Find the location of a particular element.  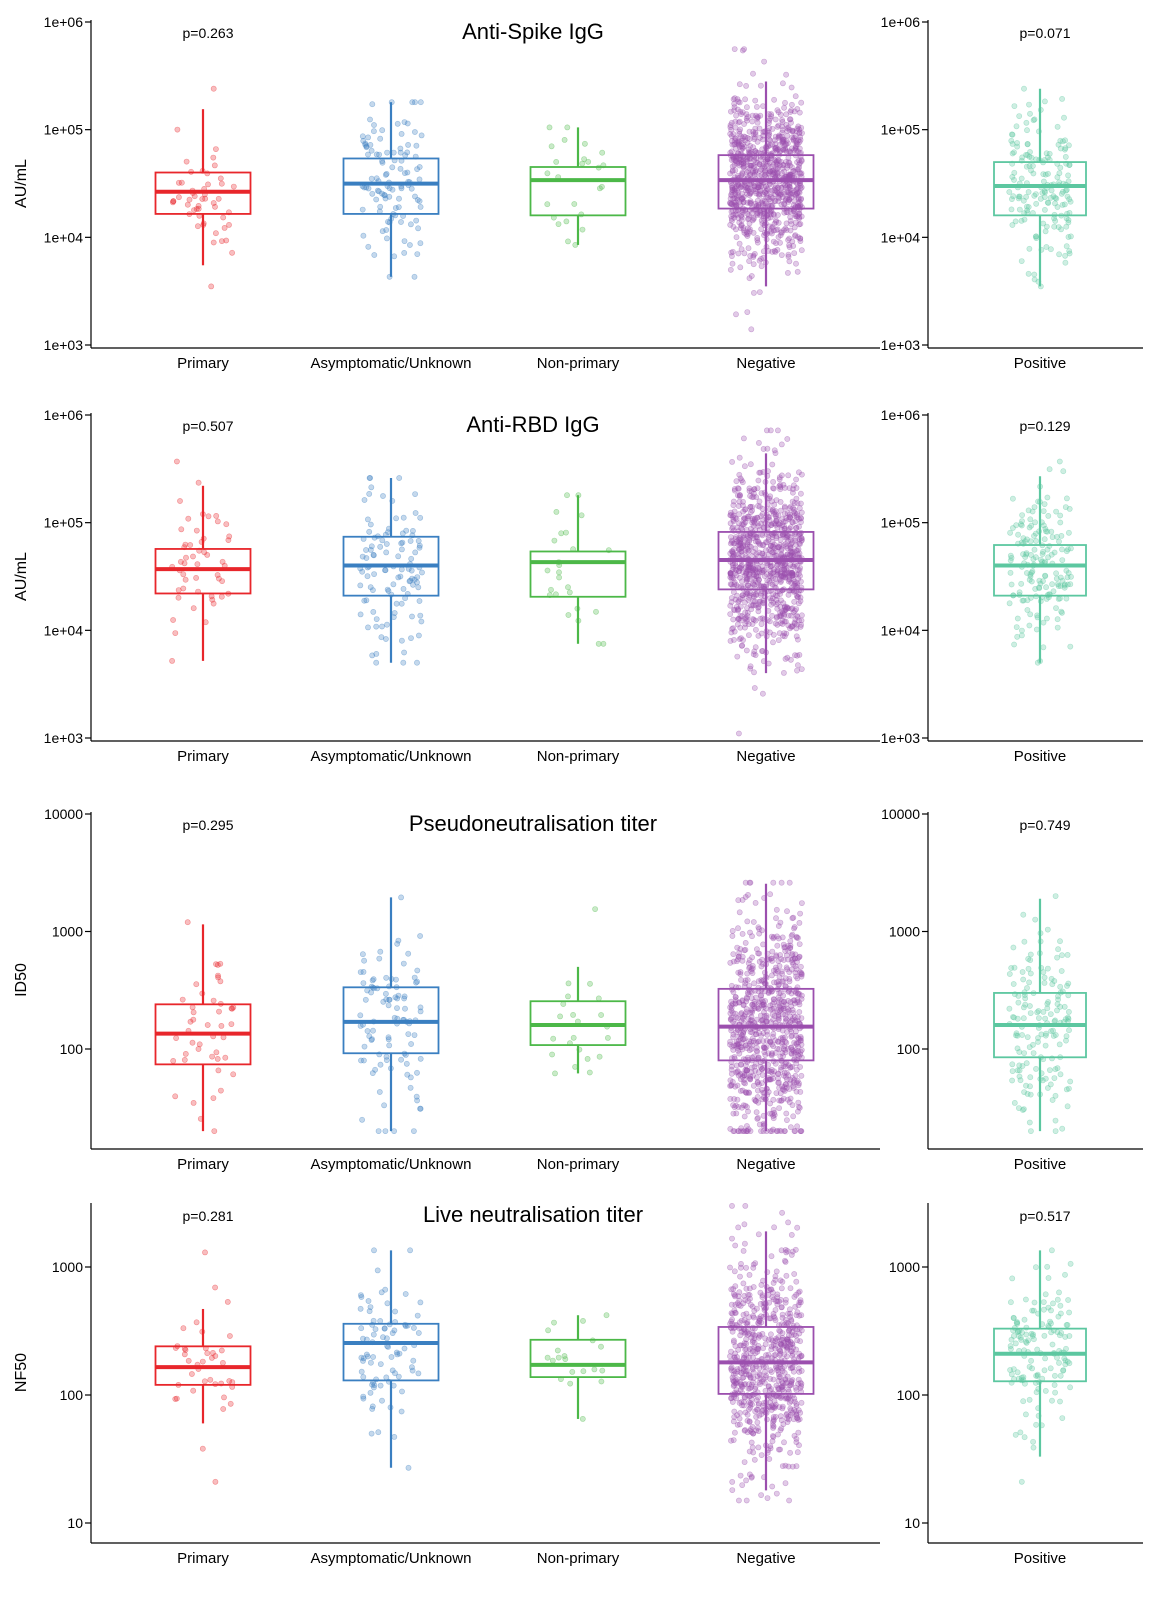

p-value: p=0.749 is located at coordinates (1045, 825).